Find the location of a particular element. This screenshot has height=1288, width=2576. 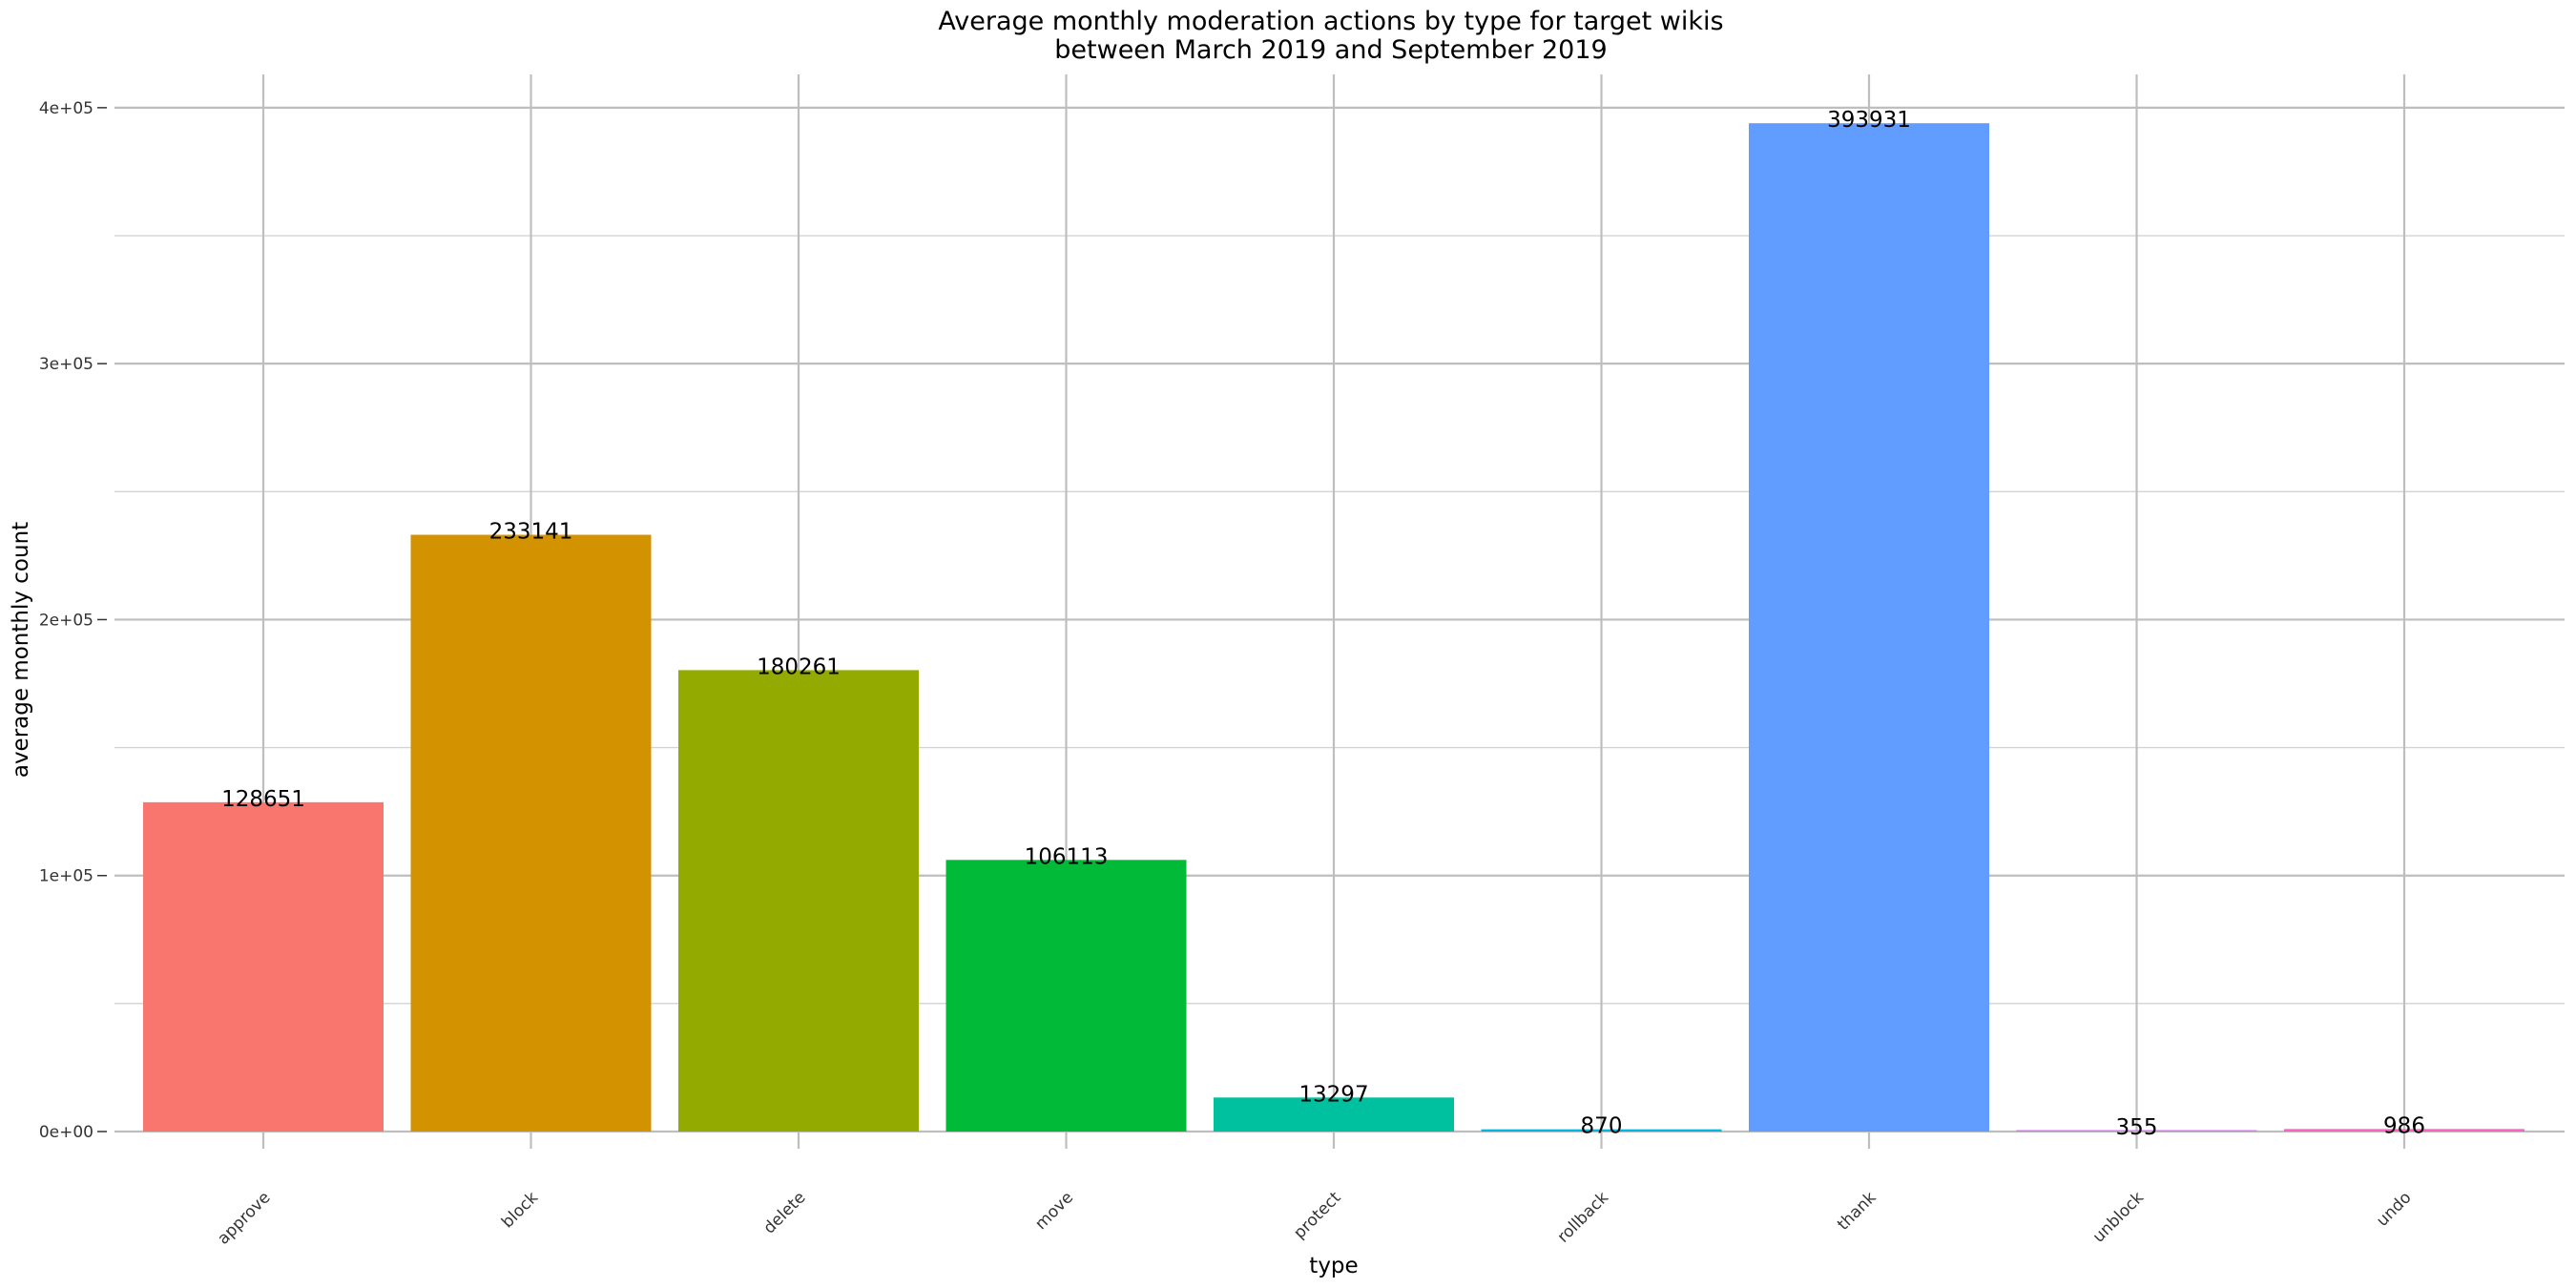

chart-subtitle: between March 2019 and September 2019 is located at coordinates (1330, 50).